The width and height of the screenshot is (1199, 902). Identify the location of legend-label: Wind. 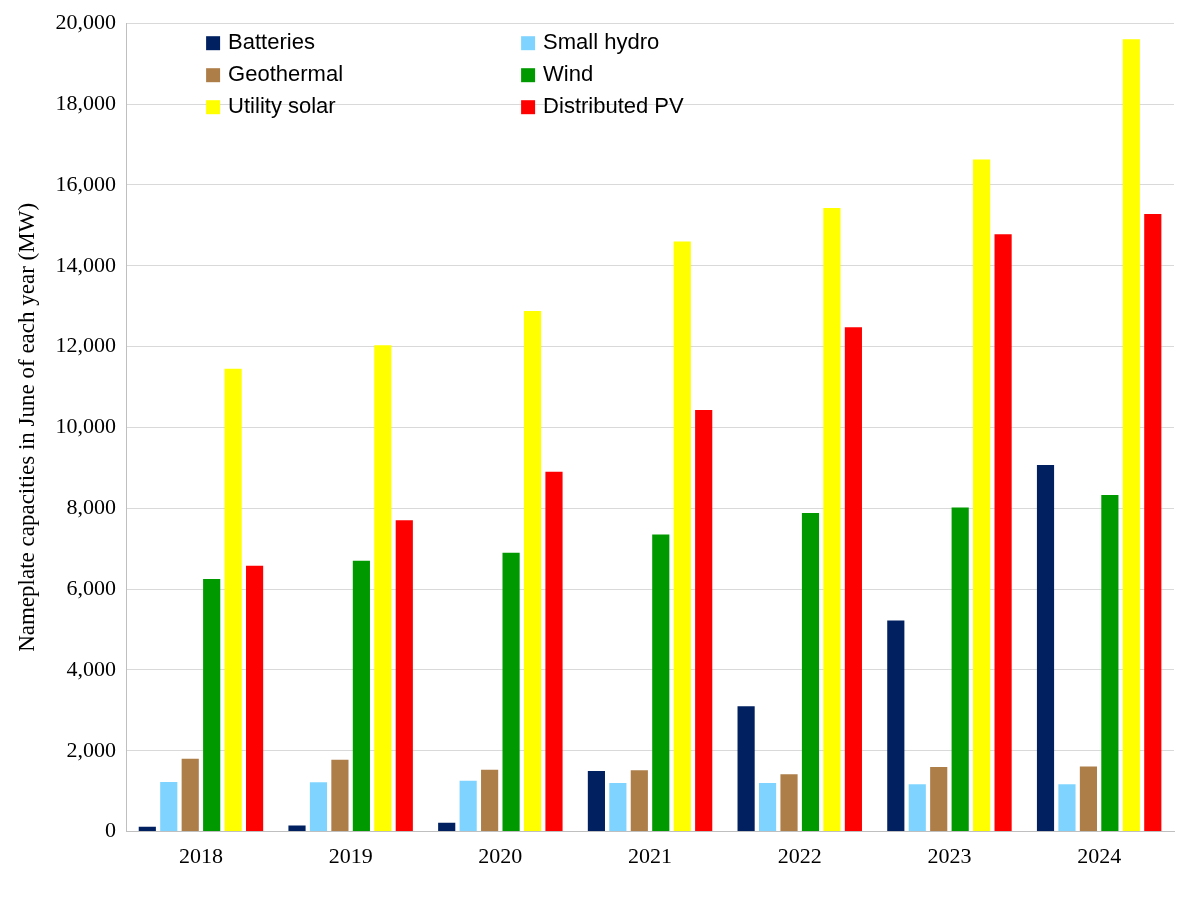
(568, 74).